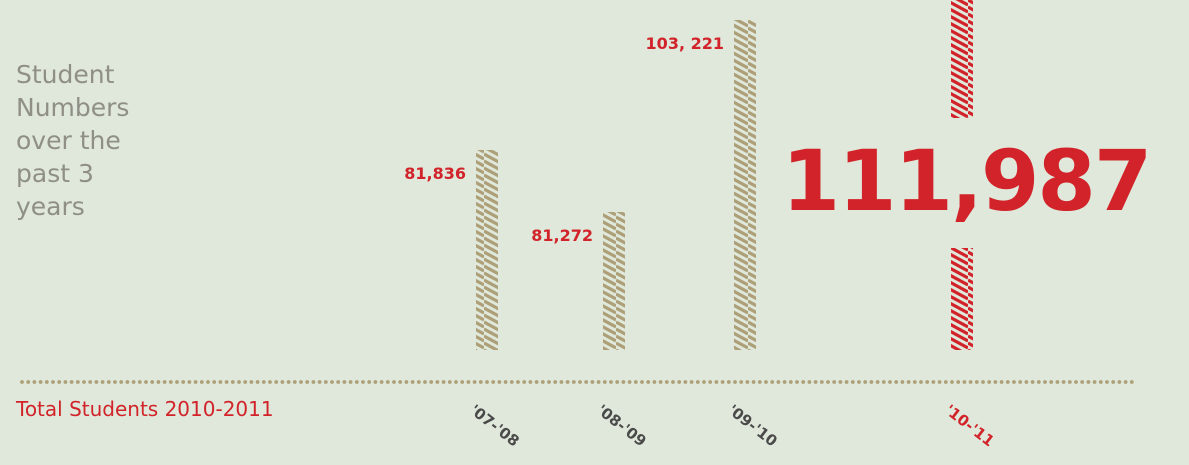 The image size is (1189, 465). Describe the element at coordinates (732, 425) in the screenshot. I see `category-labels: '07-'08 '08-'09 '09-'10 '10-'11` at that location.